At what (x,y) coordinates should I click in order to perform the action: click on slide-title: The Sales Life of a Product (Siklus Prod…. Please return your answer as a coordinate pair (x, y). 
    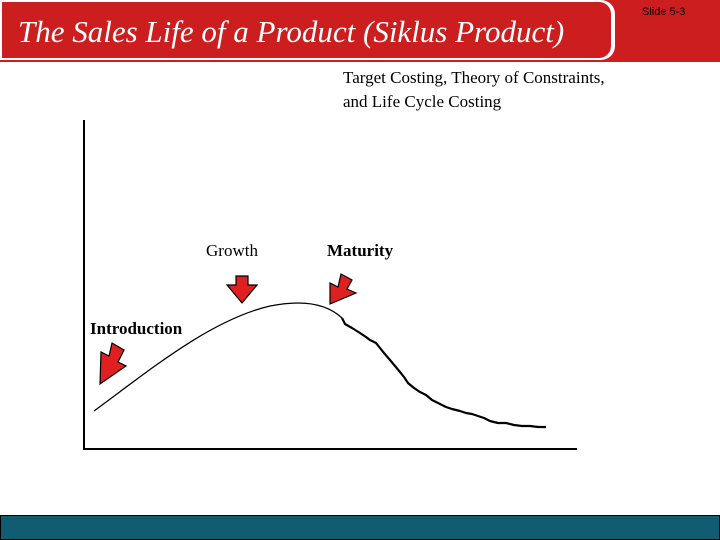
    Looking at the image, I should click on (291, 31).